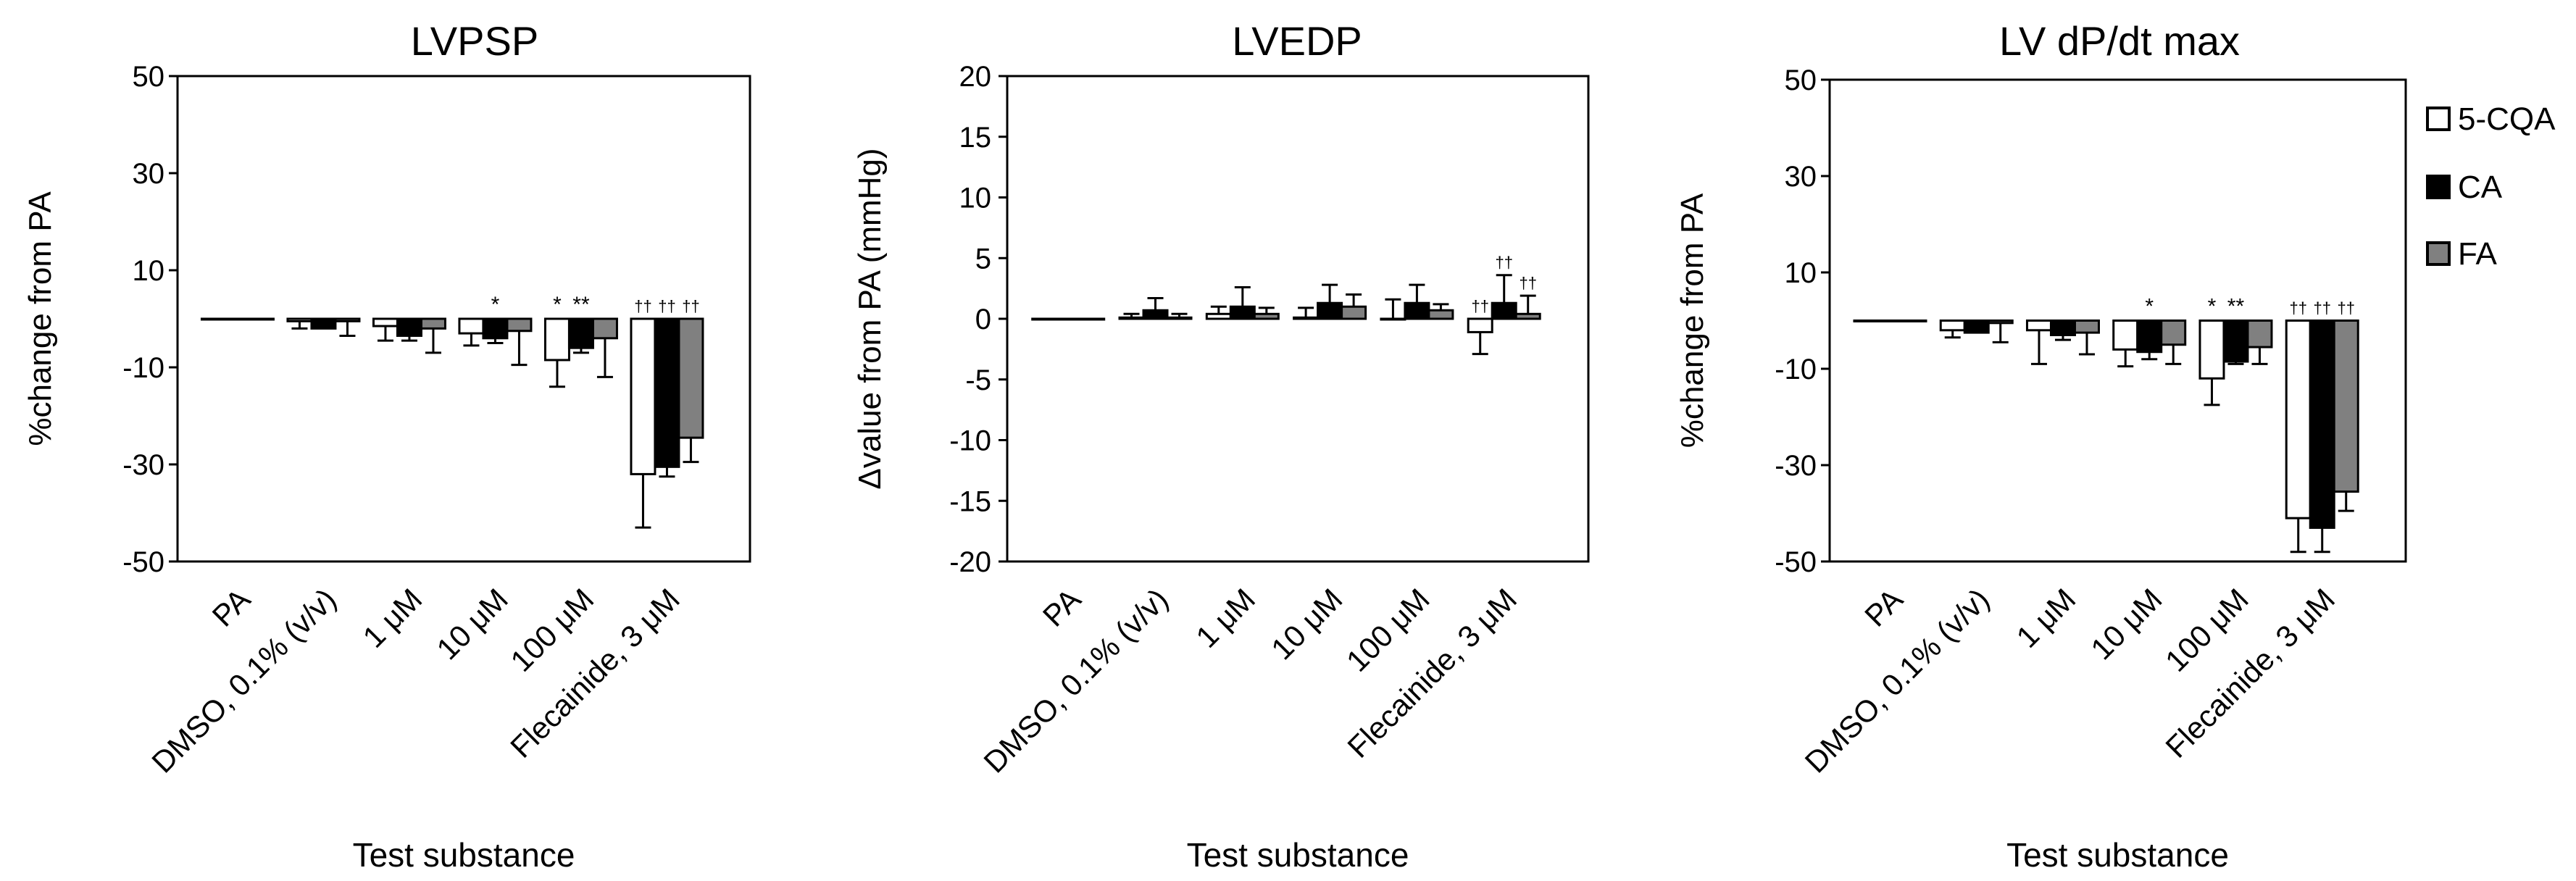  Describe the element at coordinates (149, 77) in the screenshot. I see `y-tick-label: 50` at that location.